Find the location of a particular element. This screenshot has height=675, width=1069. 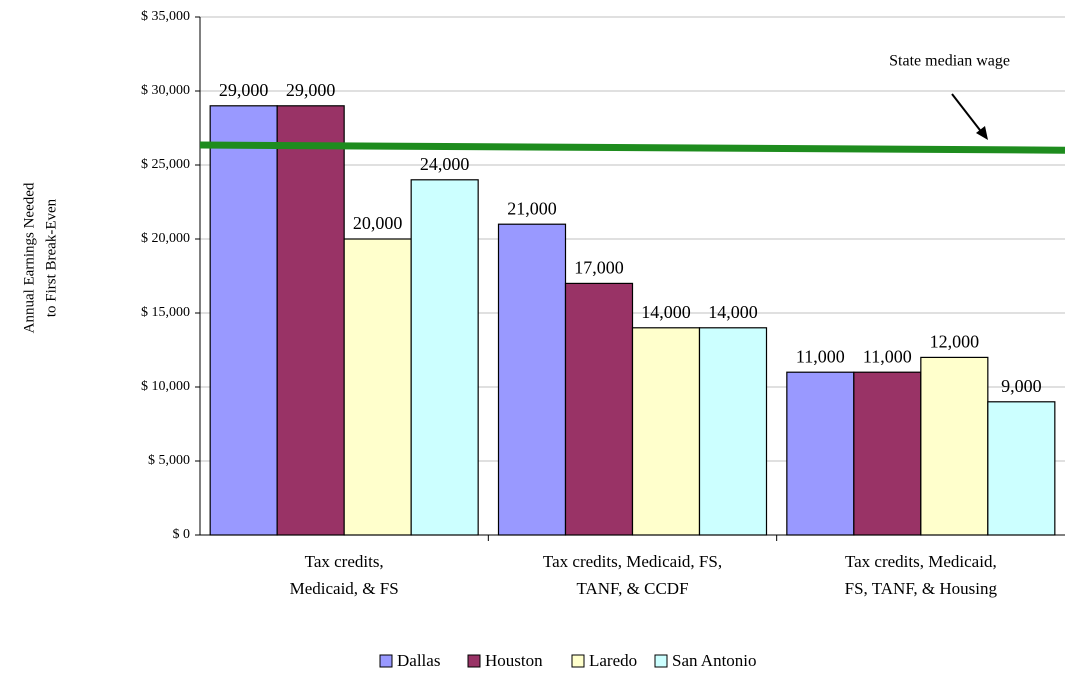

reference-line is located at coordinates (632, 147).